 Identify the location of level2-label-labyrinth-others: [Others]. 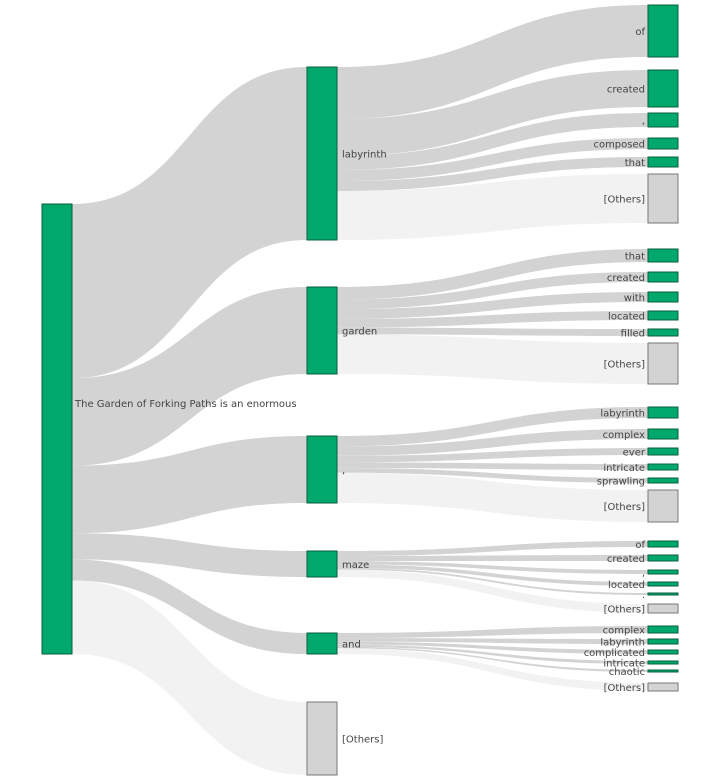
(625, 200).